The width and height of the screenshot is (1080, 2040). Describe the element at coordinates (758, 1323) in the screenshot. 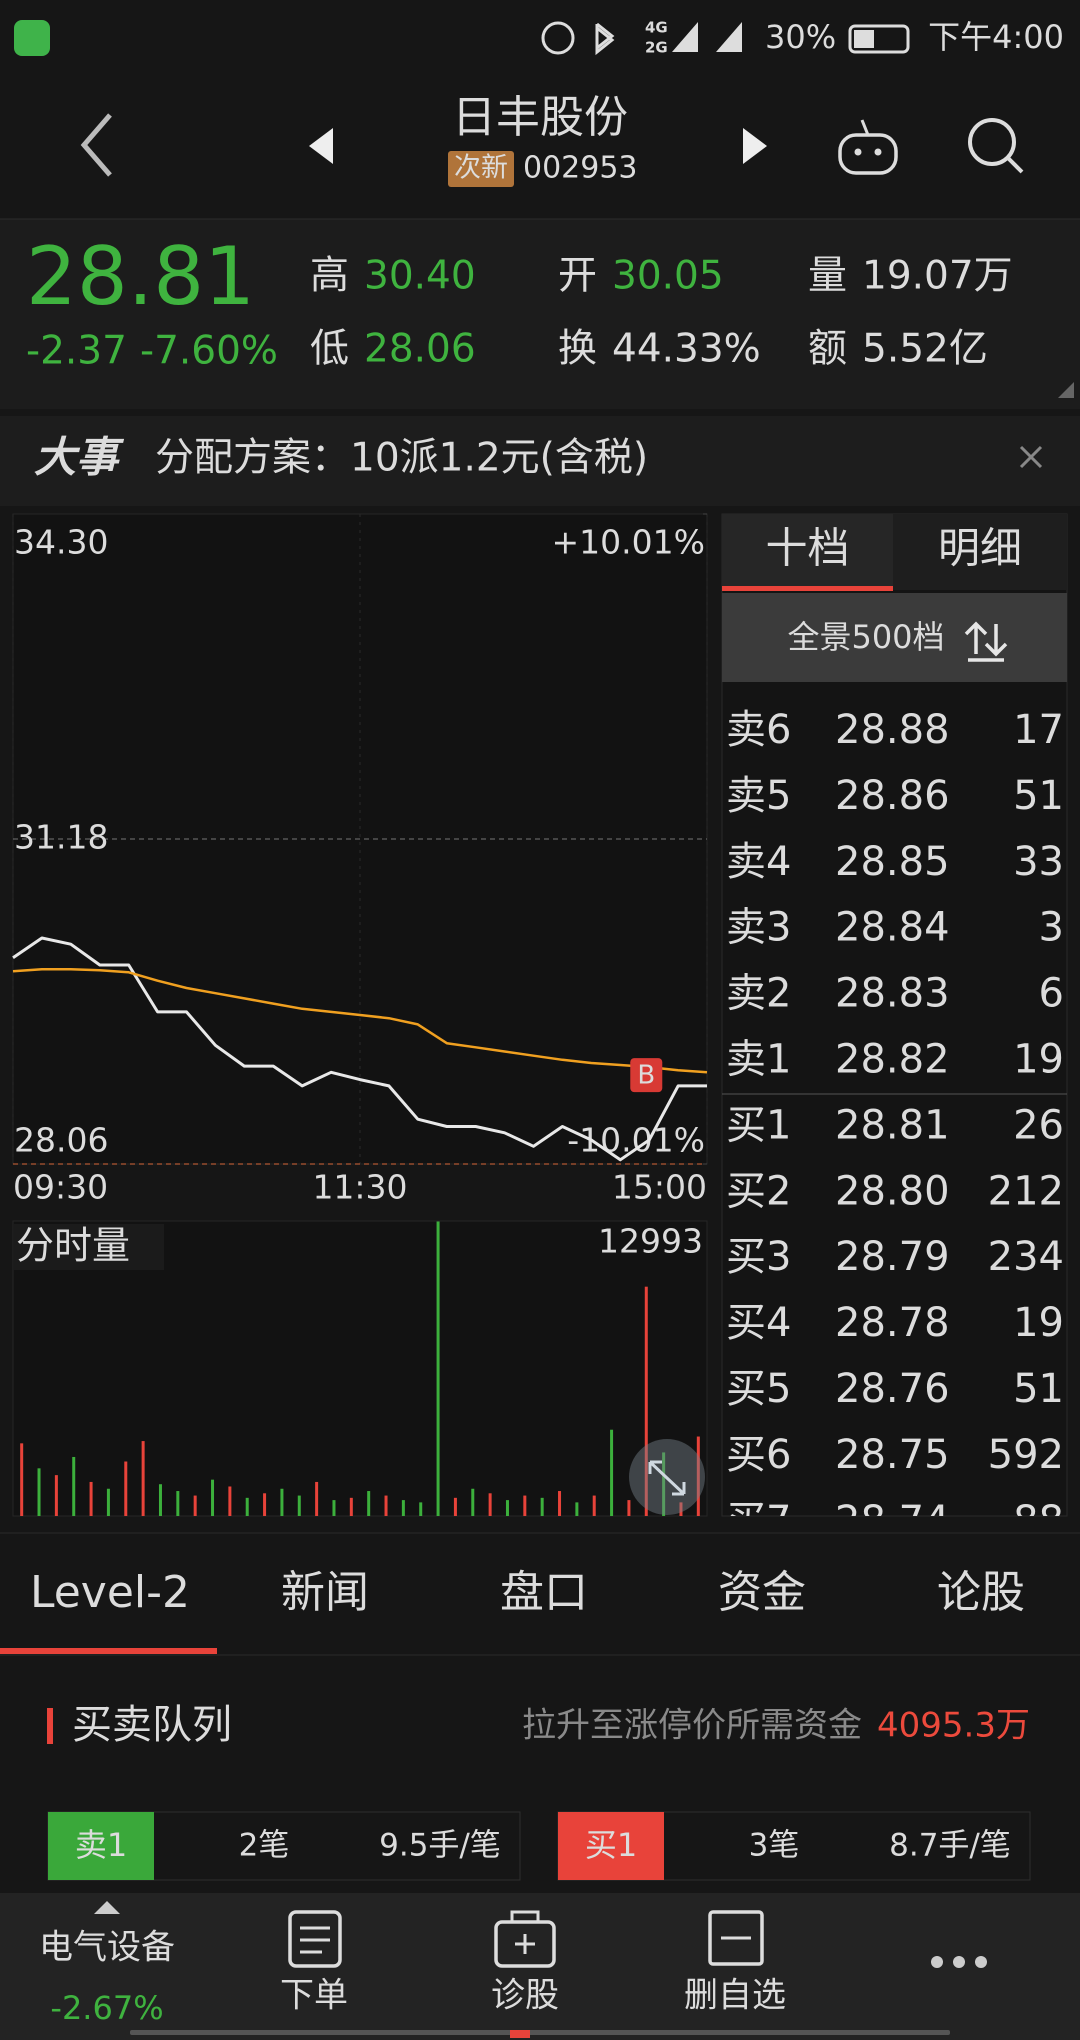

I see `book-level: 买4` at that location.